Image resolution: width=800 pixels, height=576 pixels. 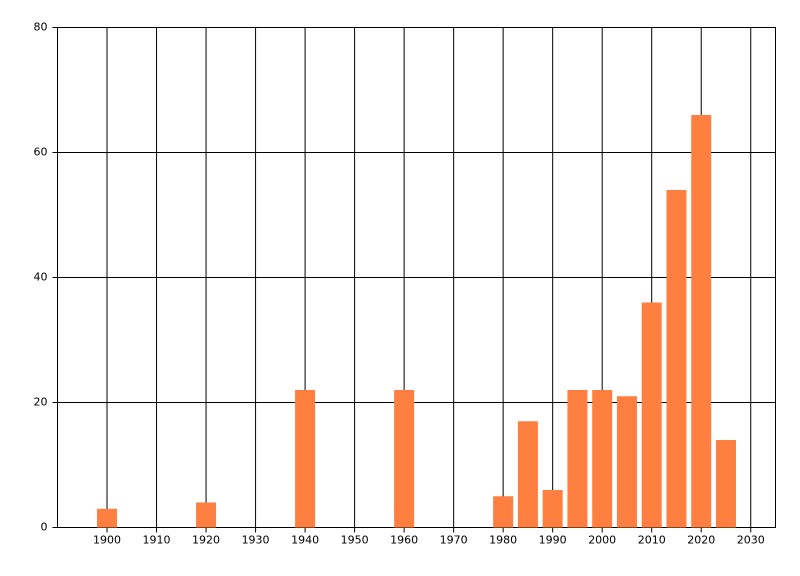 I want to click on x-tick-label: 1970, so click(x=454, y=540).